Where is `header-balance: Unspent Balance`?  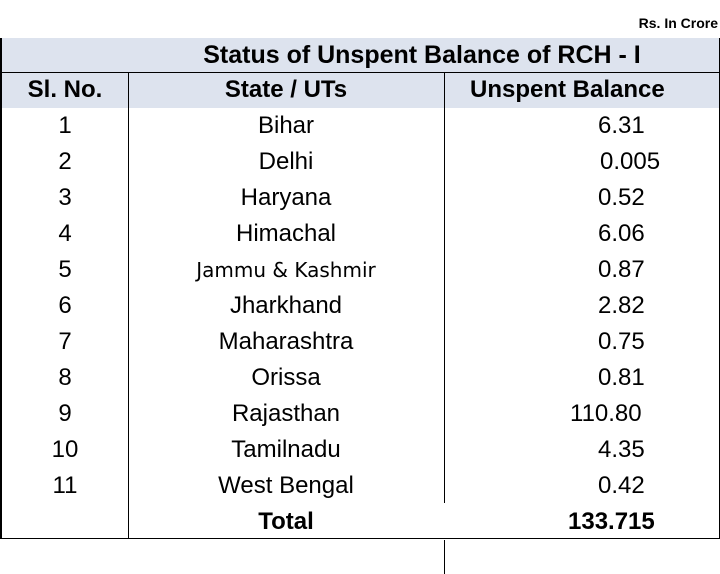
header-balance: Unspent Balance is located at coordinates (582, 90).